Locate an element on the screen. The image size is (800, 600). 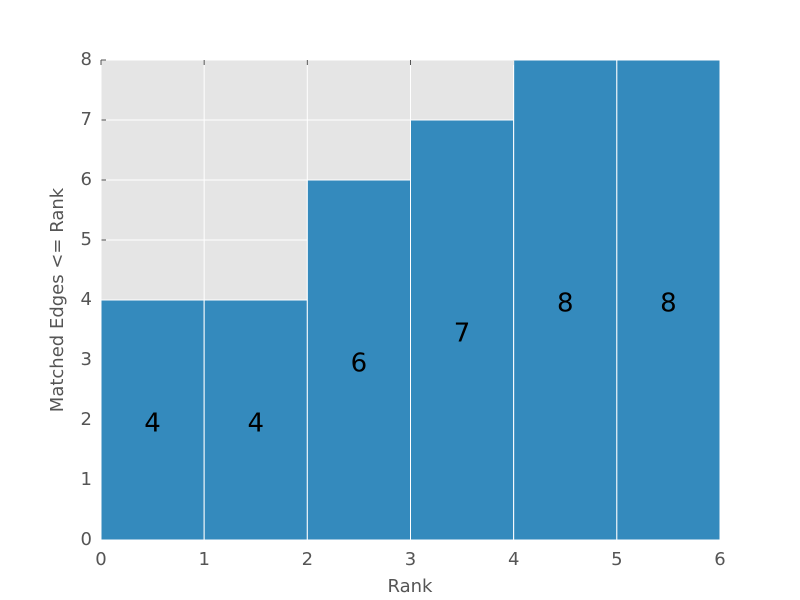
x-tick-label: 3 is located at coordinates (410, 559).